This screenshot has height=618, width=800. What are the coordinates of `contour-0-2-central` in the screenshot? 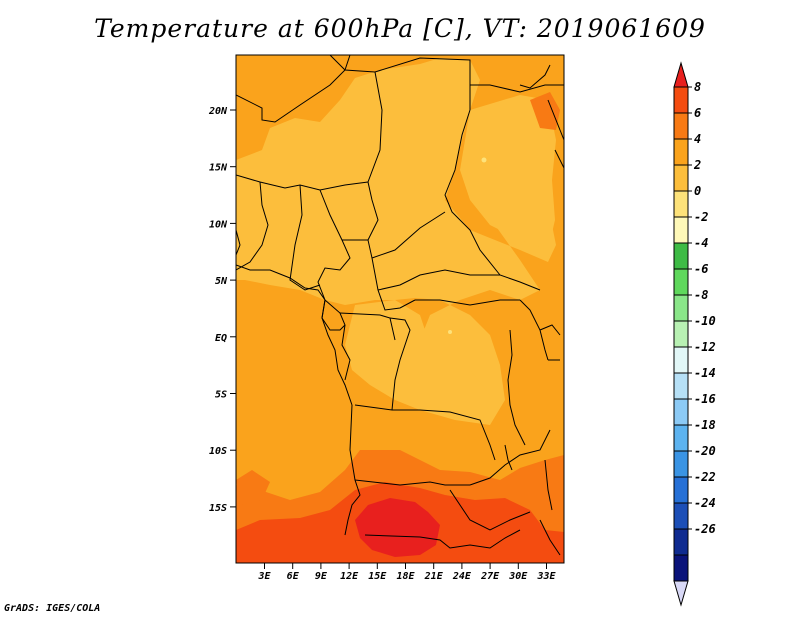 It's located at (417, 360).